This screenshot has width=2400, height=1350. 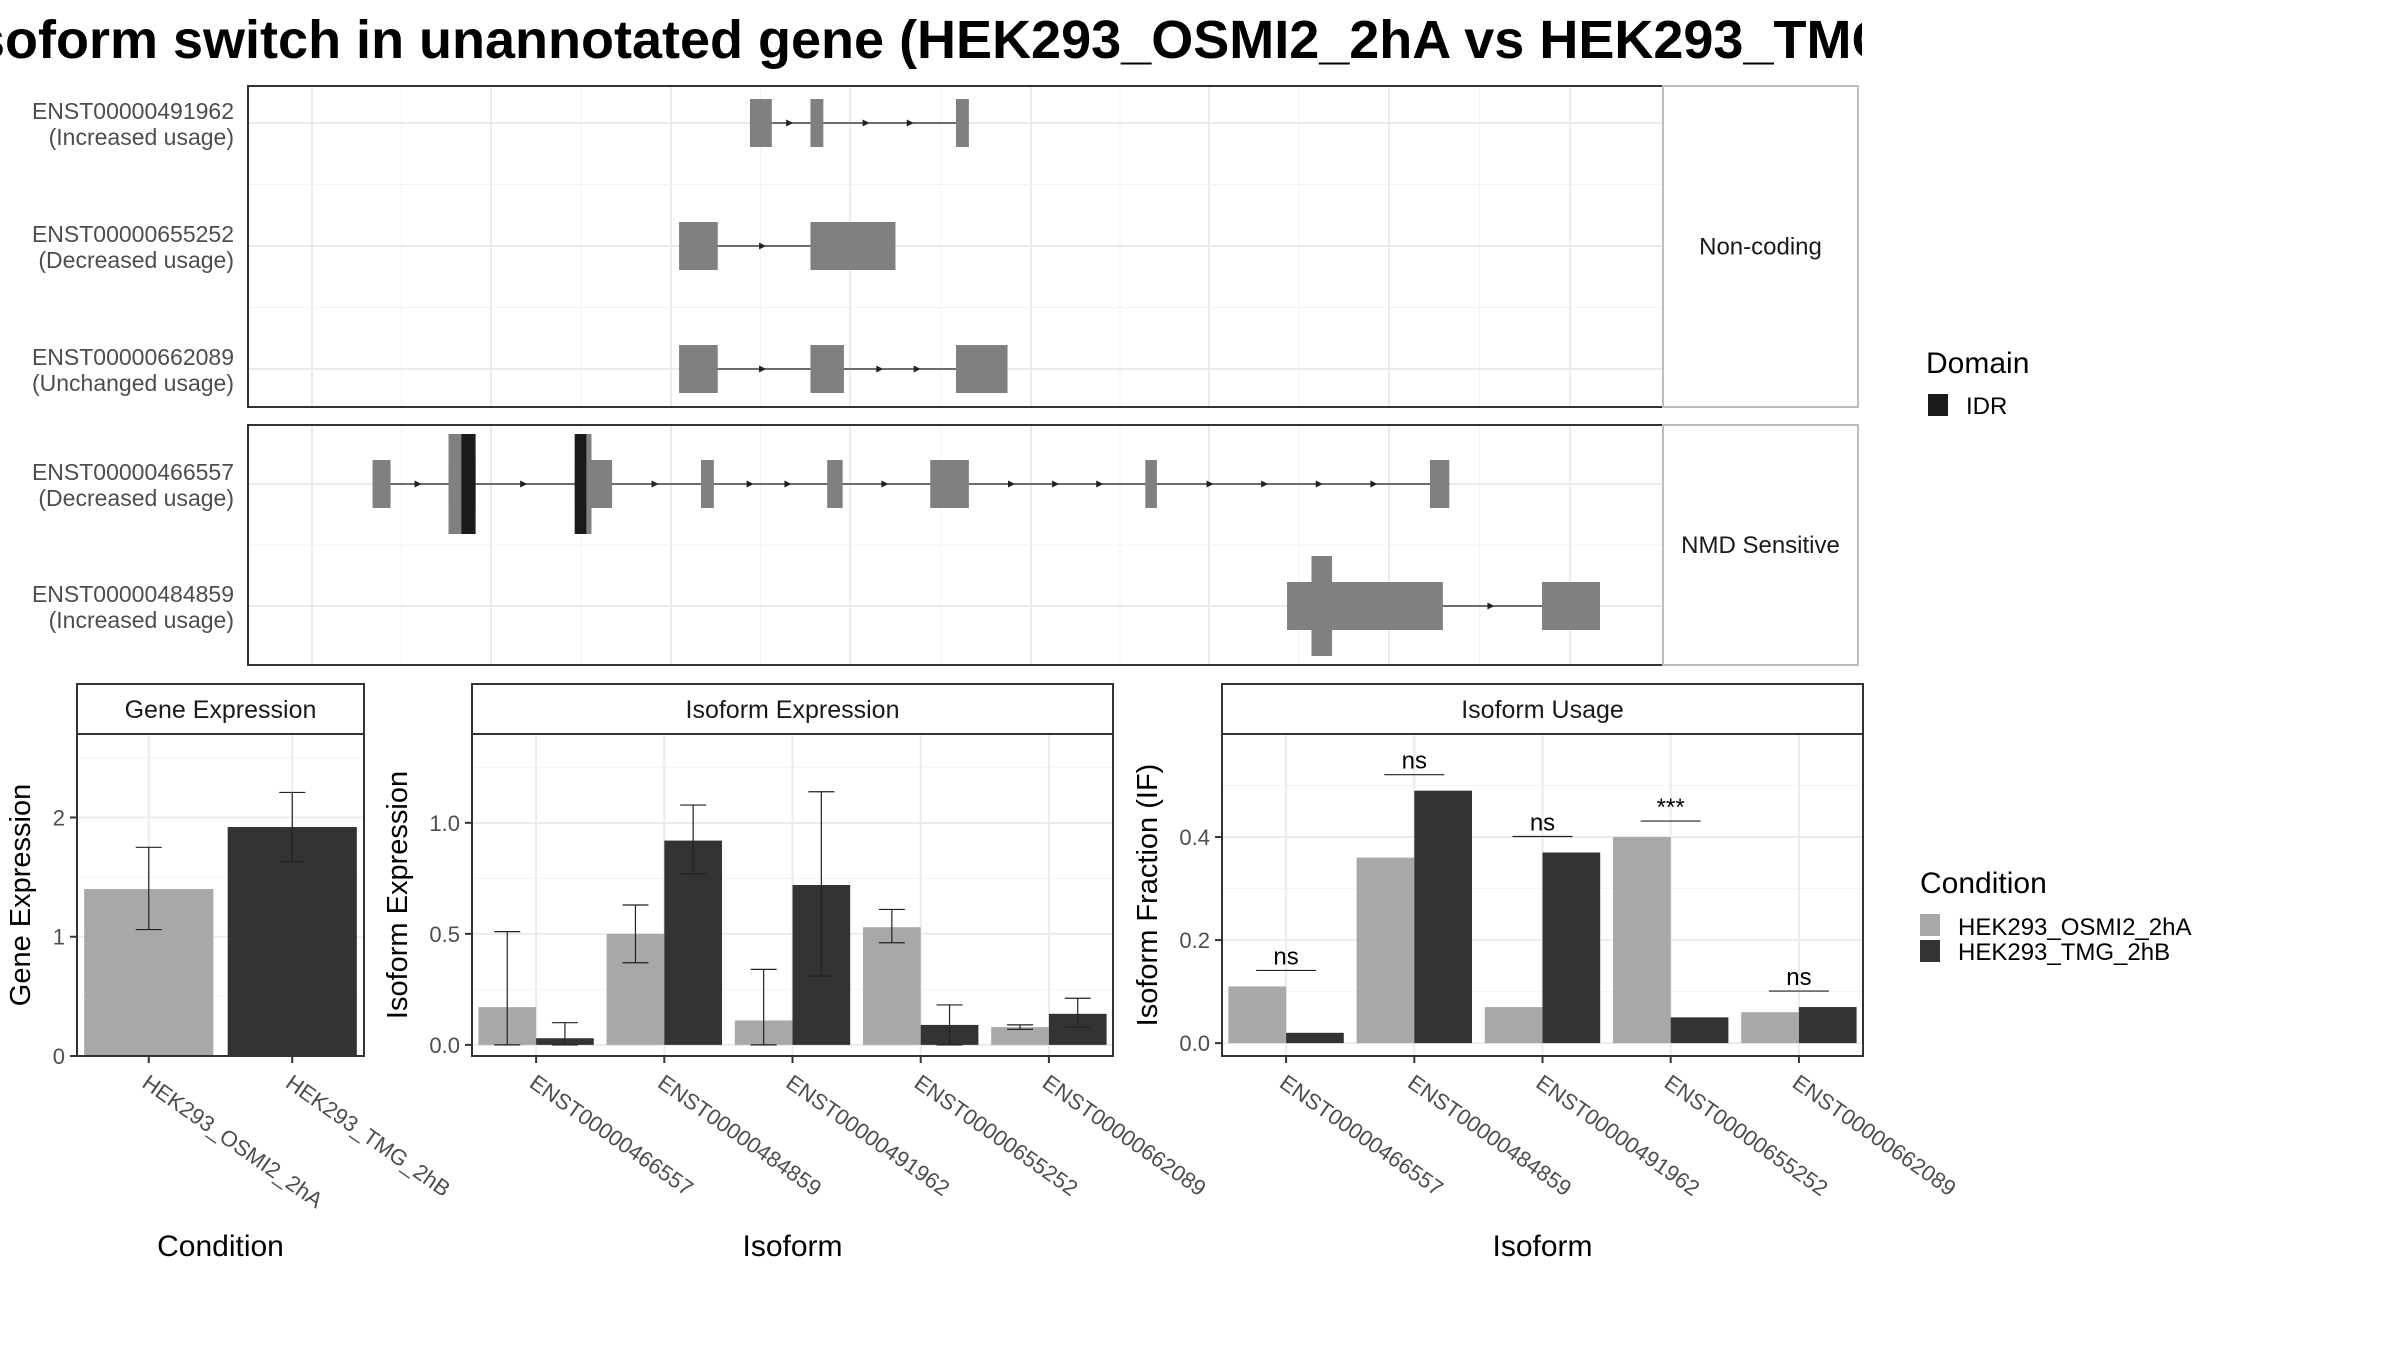 What do you see at coordinates (2064, 952) in the screenshot?
I see `condition-legend-label-b: HEK293_TMG_2hB` at bounding box center [2064, 952].